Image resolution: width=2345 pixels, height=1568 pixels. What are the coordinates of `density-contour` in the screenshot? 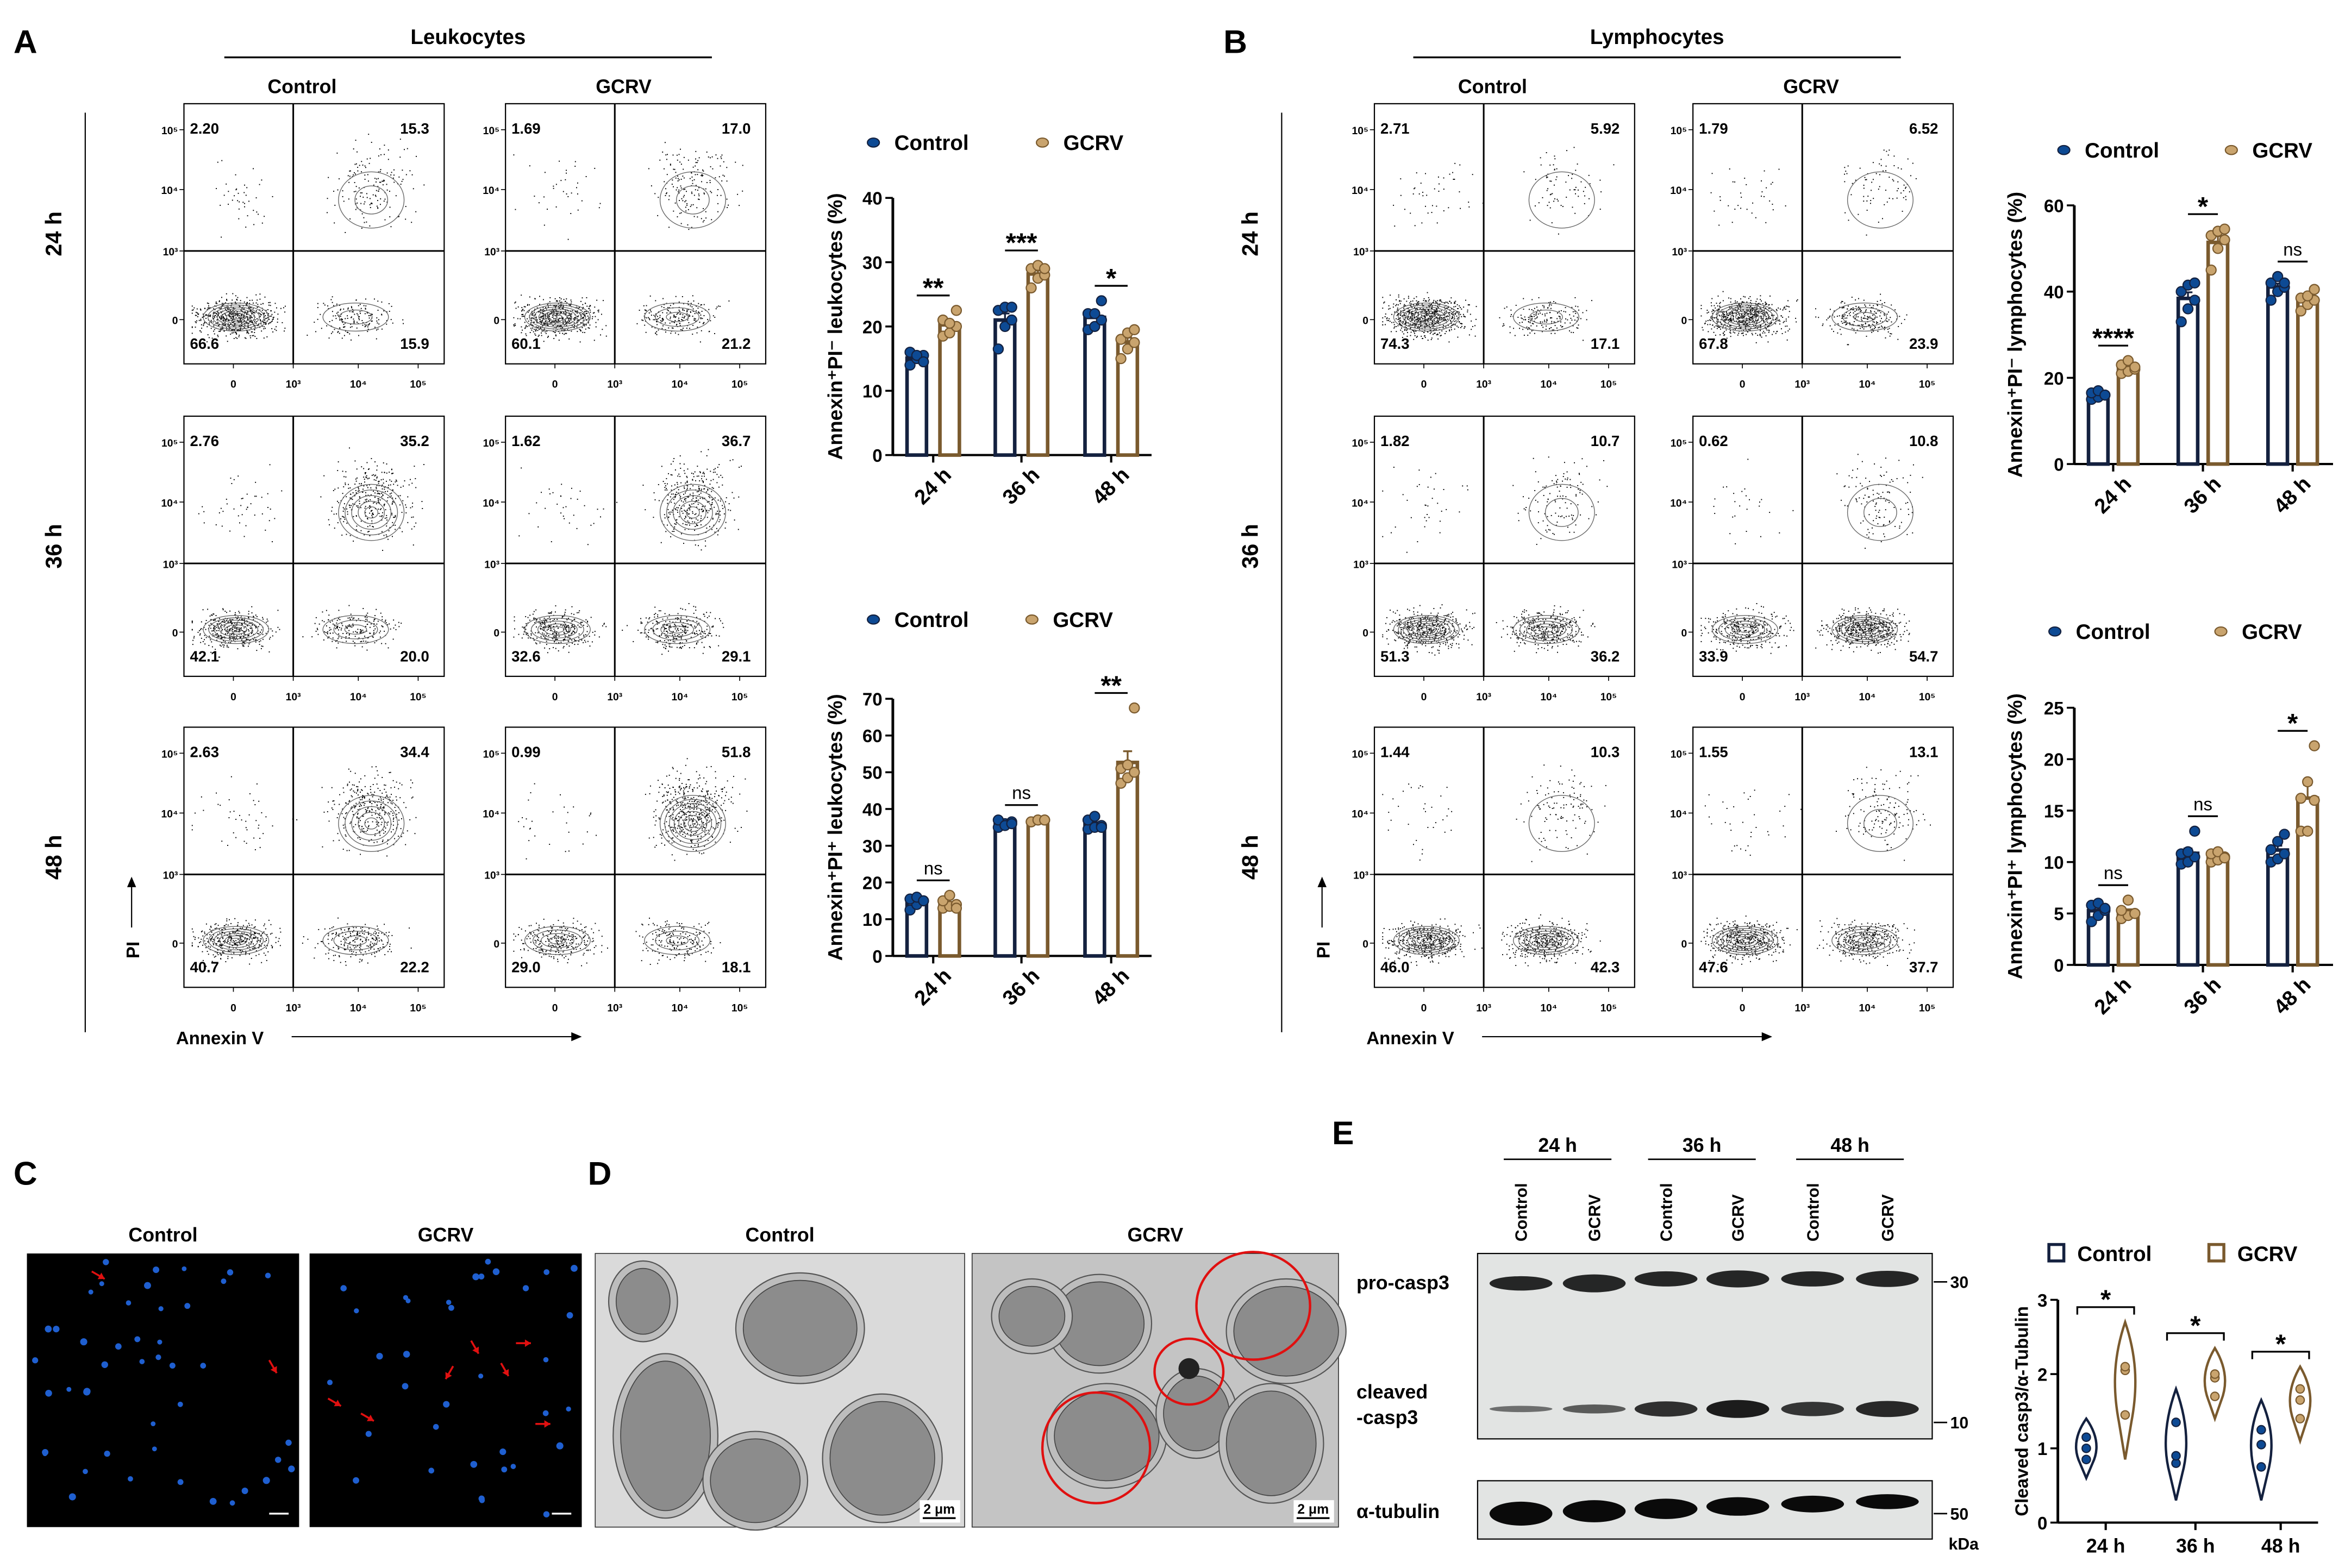 It's located at (236, 317).